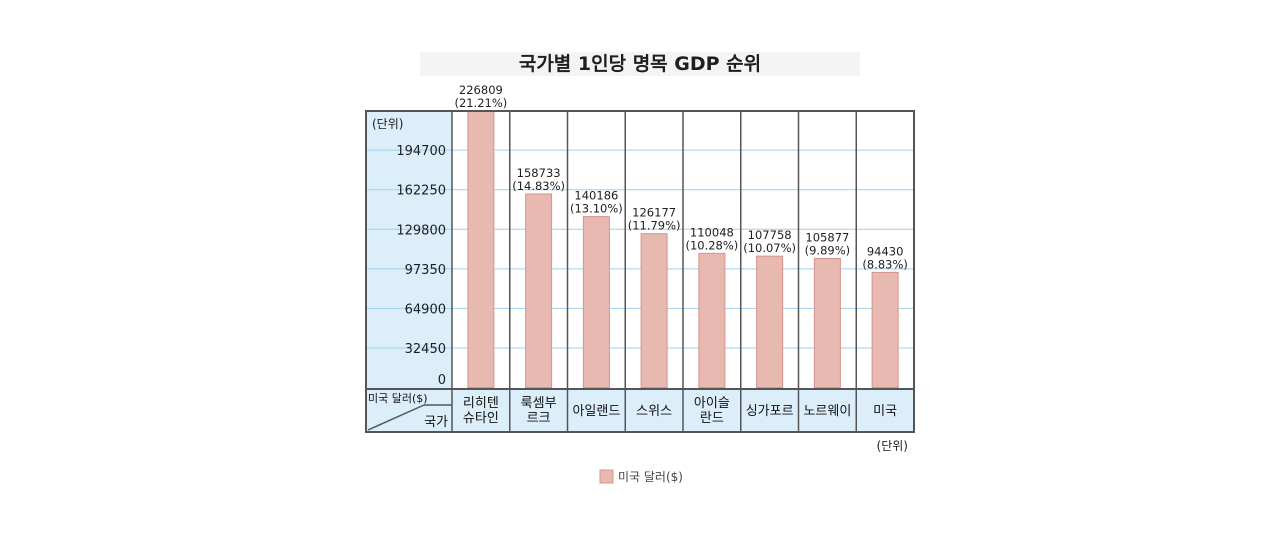 The image size is (1280, 543). What do you see at coordinates (596, 209) in the screenshot?
I see `percent-label: (13.10%)` at bounding box center [596, 209].